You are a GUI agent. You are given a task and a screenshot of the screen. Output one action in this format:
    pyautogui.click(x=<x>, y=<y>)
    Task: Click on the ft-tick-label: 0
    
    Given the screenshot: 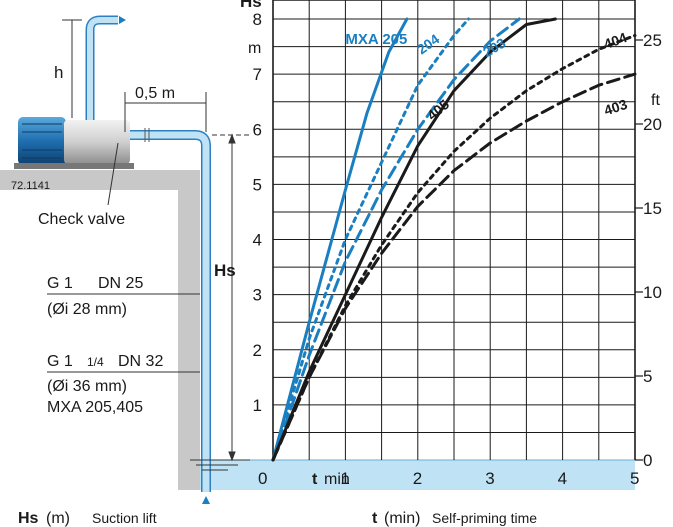 What is the action you would take?
    pyautogui.click(x=647, y=460)
    